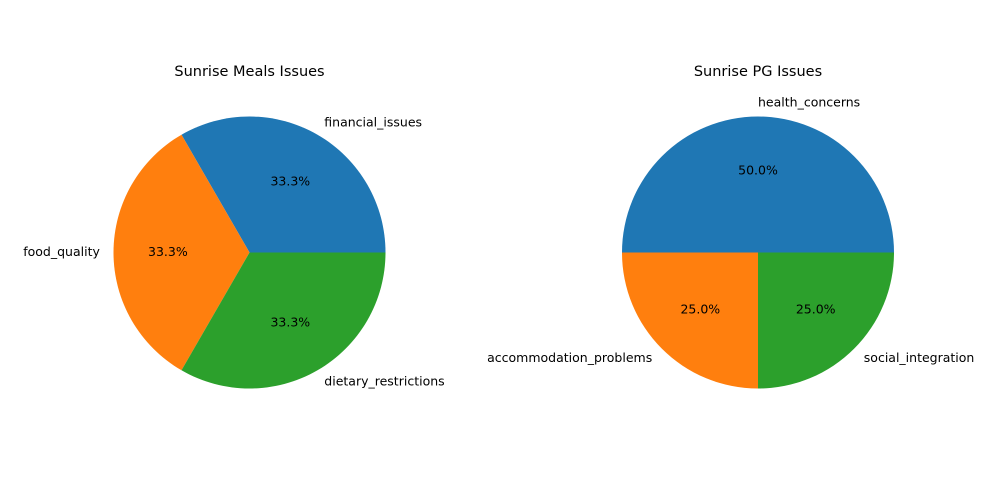 This screenshot has height=500, width=1000. I want to click on slice-percent-label: 50.0%, so click(758, 169).